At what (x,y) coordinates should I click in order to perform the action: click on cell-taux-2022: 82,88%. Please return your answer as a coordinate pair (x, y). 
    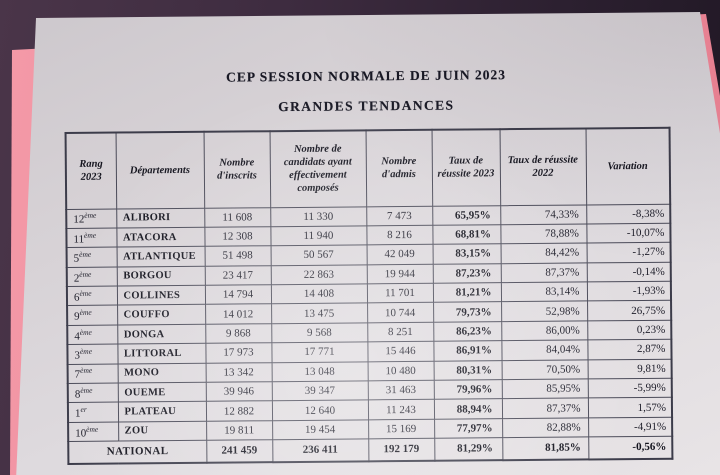
    Looking at the image, I should click on (545, 427).